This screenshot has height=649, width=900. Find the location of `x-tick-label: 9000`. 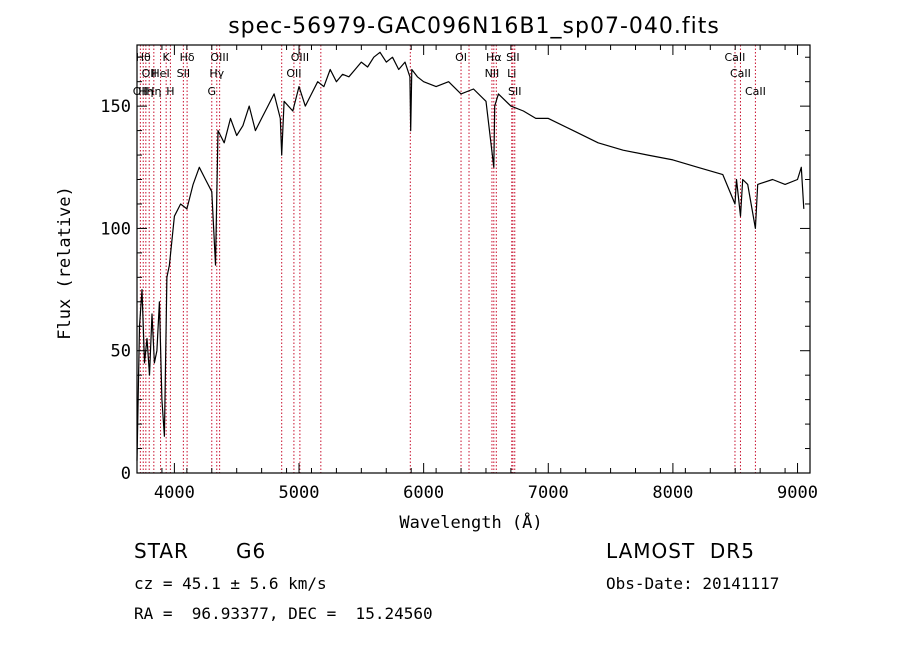

x-tick-label: 9000 is located at coordinates (797, 493).